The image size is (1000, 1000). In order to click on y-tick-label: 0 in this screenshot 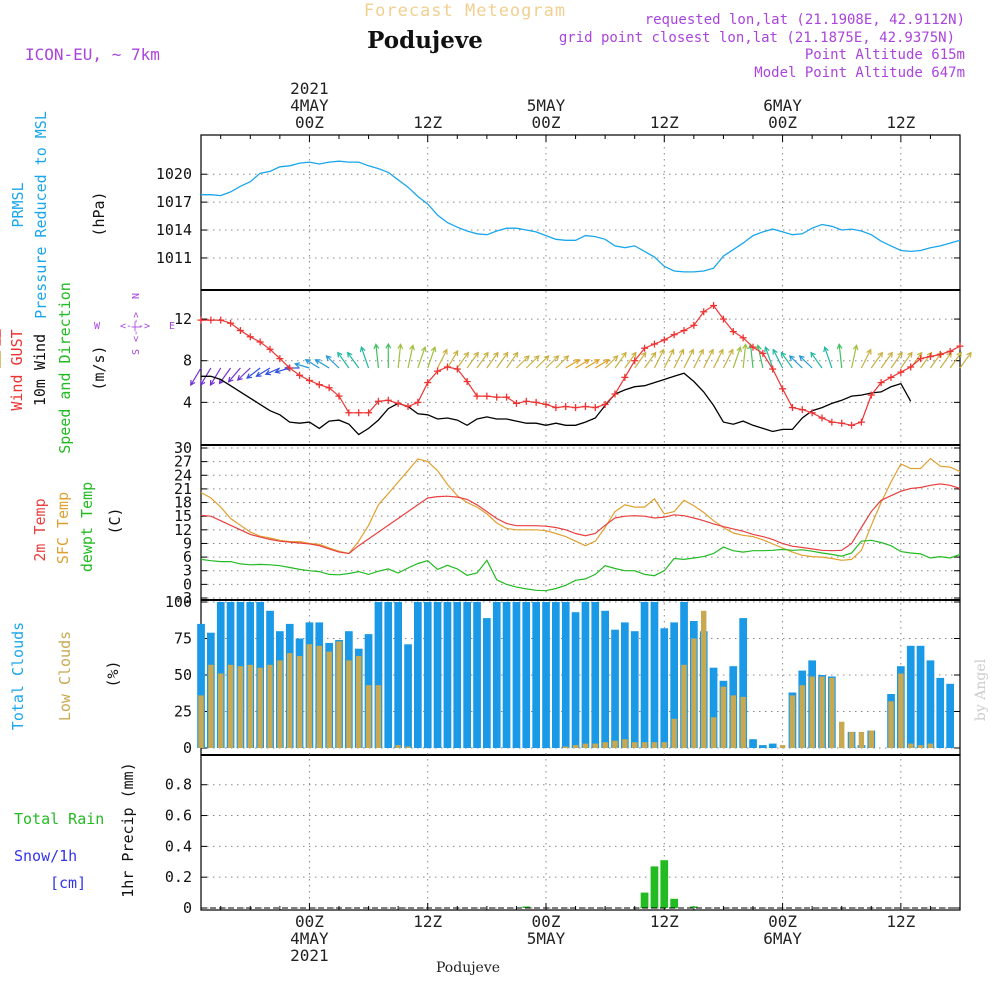, I will do `click(187, 584)`.